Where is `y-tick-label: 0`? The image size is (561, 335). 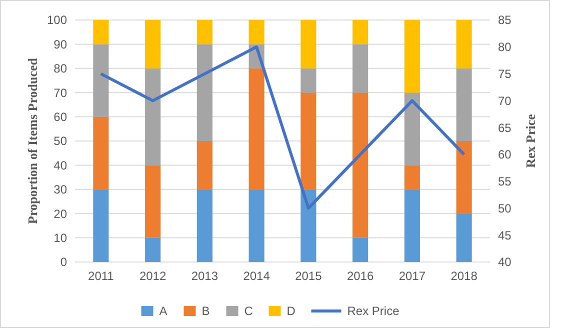 y-tick-label: 0 is located at coordinates (64, 262).